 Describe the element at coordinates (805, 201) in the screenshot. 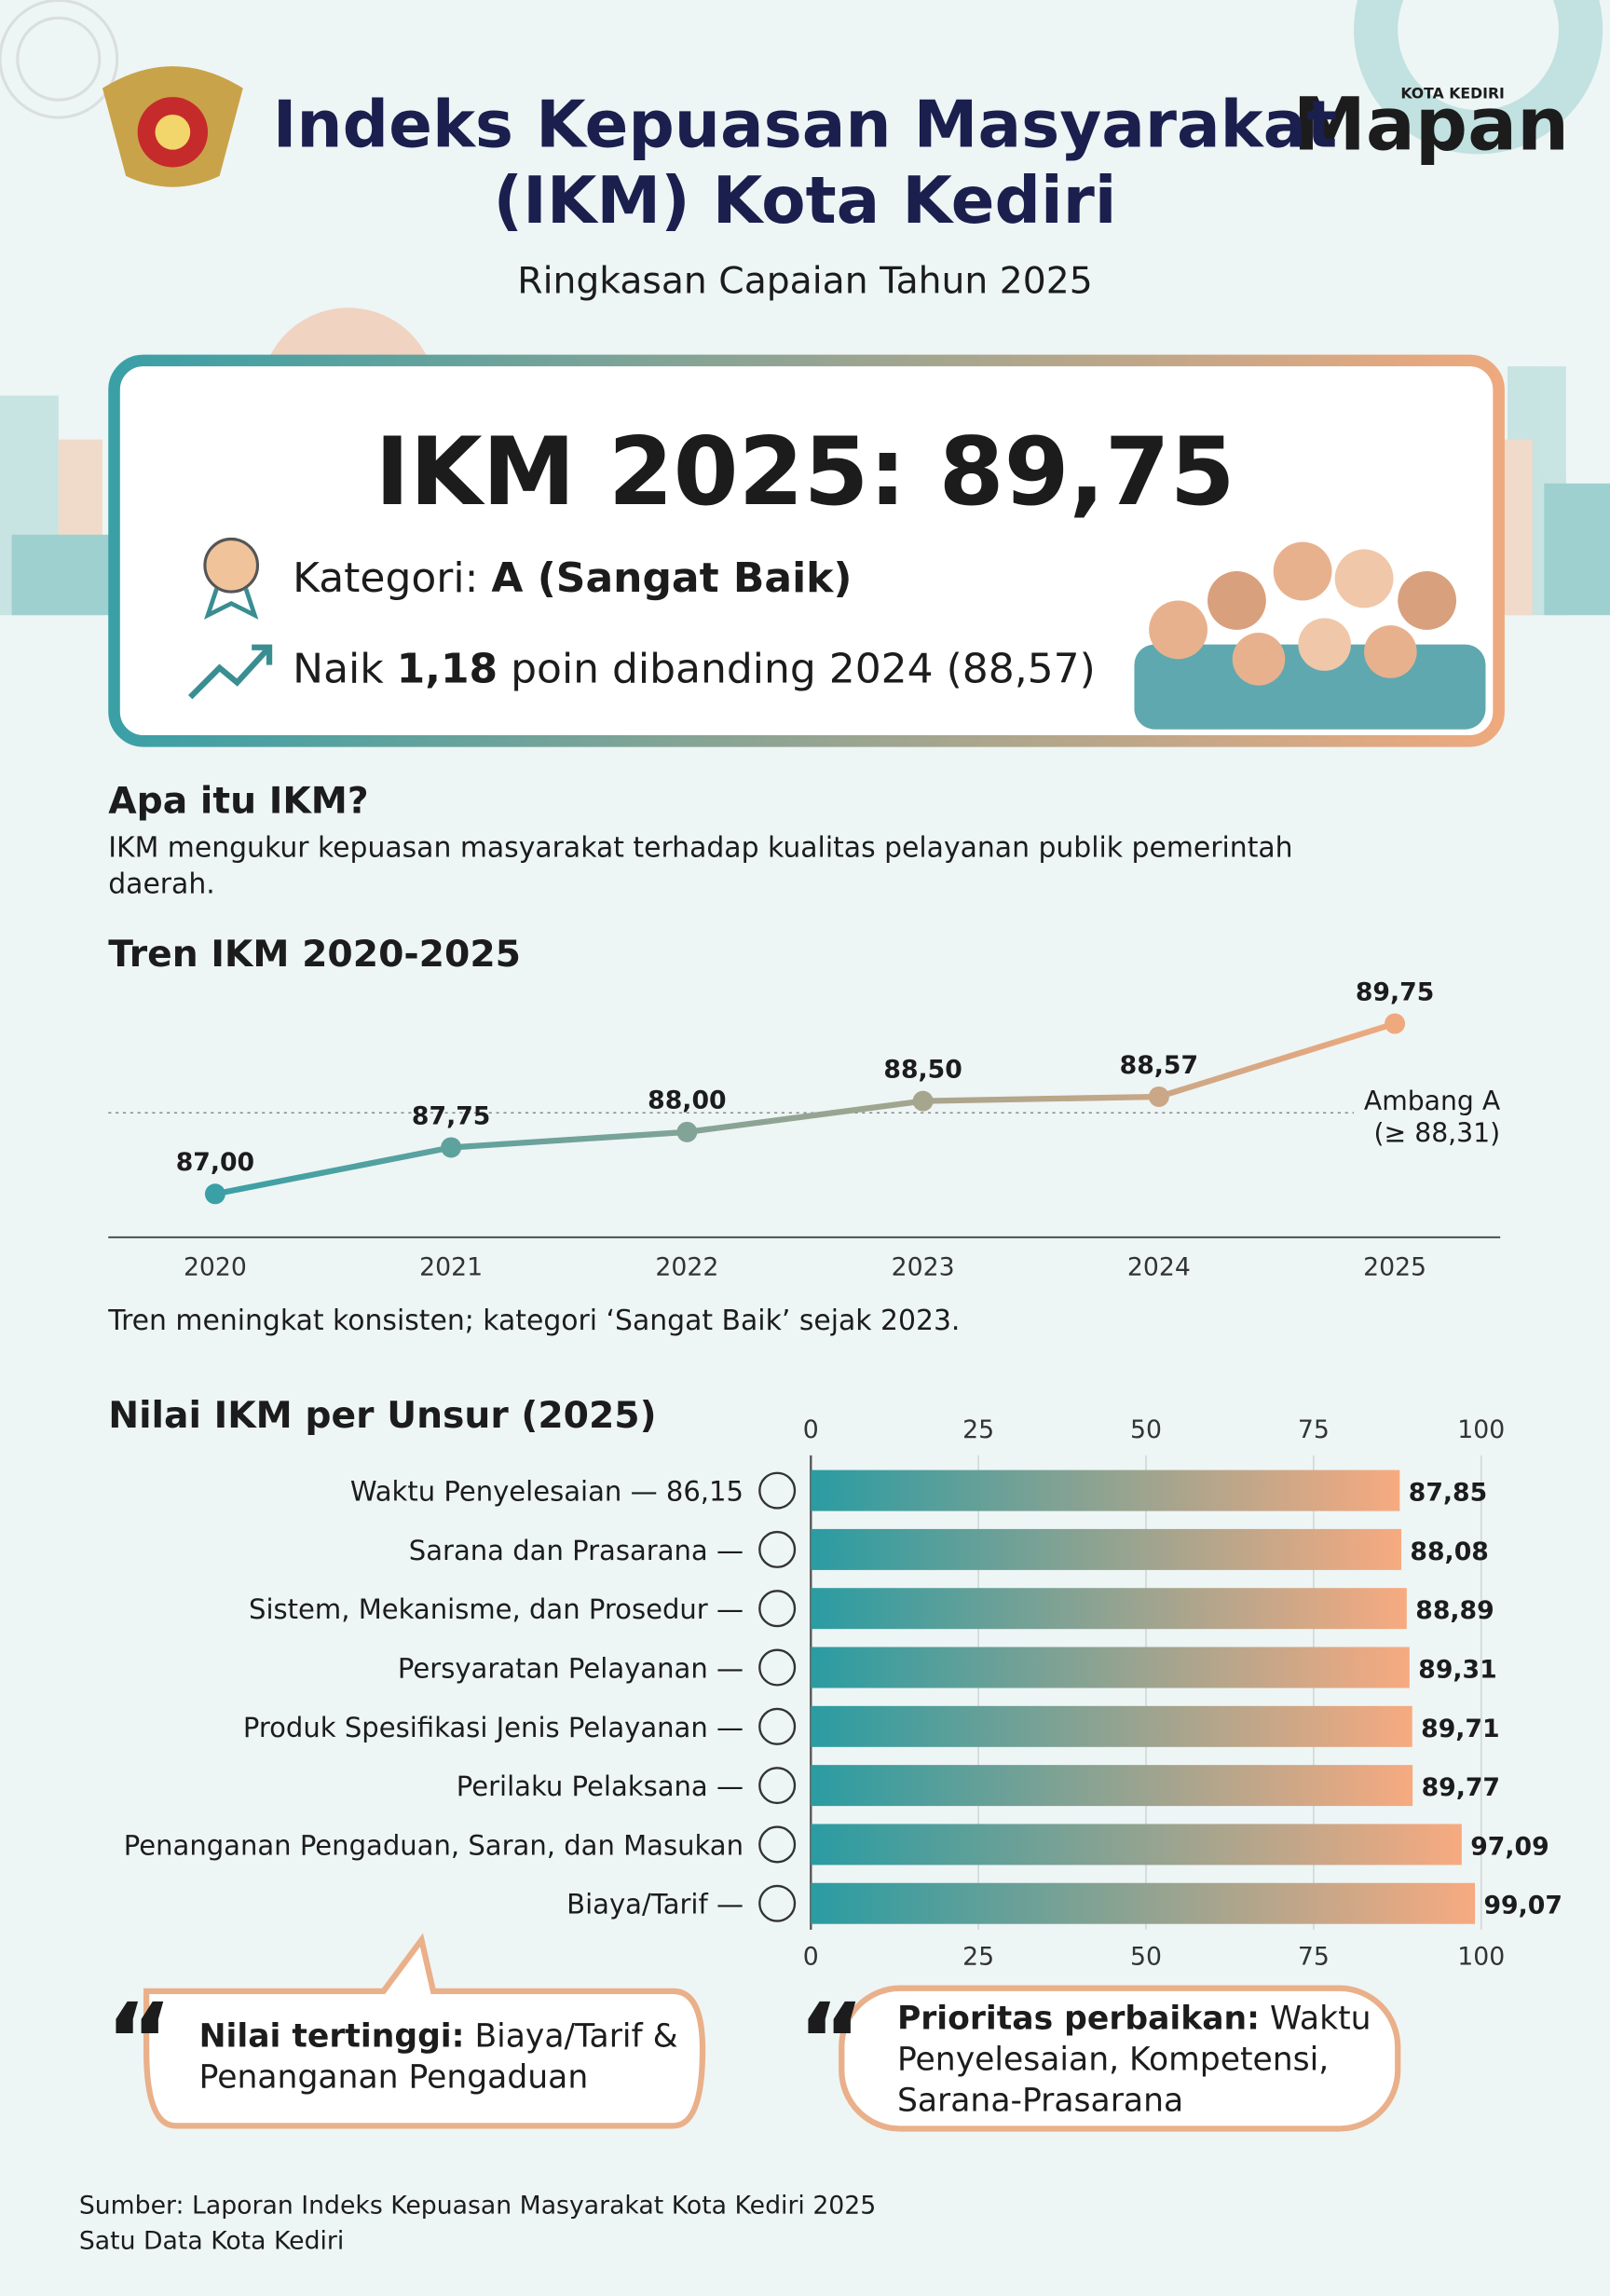

I see `title: (IKM) Kota Kediri` at that location.